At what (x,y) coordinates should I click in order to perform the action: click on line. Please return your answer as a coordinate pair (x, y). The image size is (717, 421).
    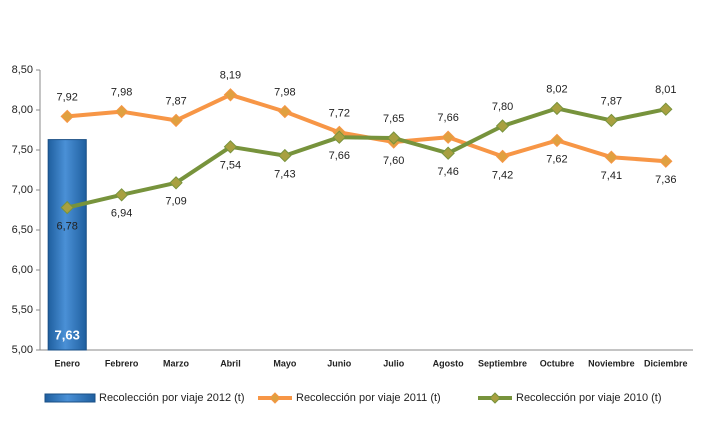
    Looking at the image, I should click on (366, 128).